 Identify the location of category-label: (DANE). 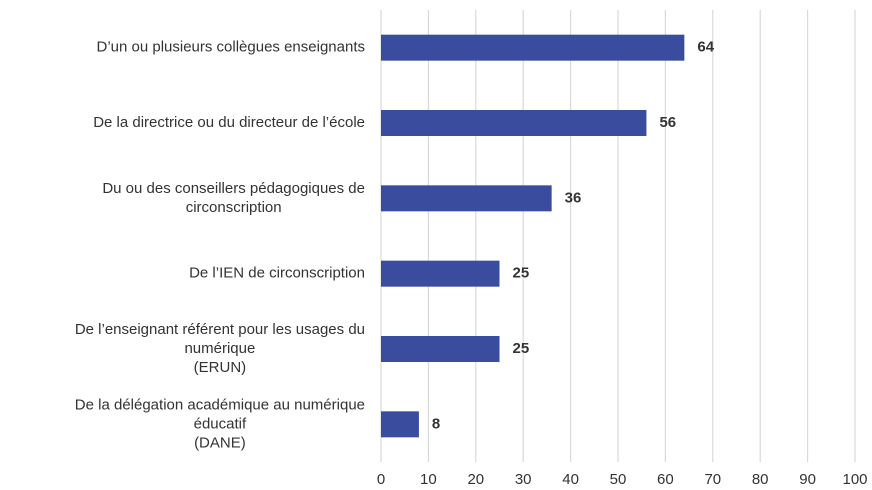
(220, 442).